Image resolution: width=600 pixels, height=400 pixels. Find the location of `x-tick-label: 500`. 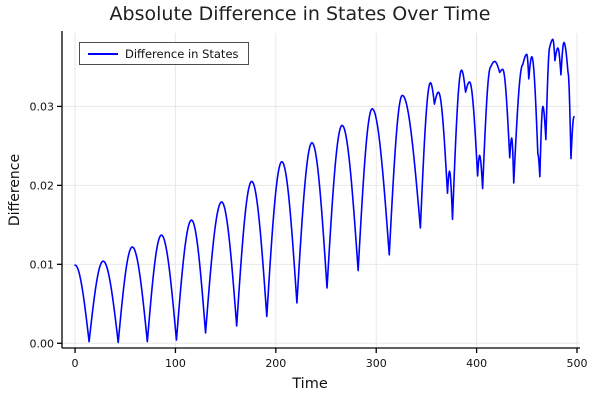

x-tick-label: 500 is located at coordinates (576, 363).